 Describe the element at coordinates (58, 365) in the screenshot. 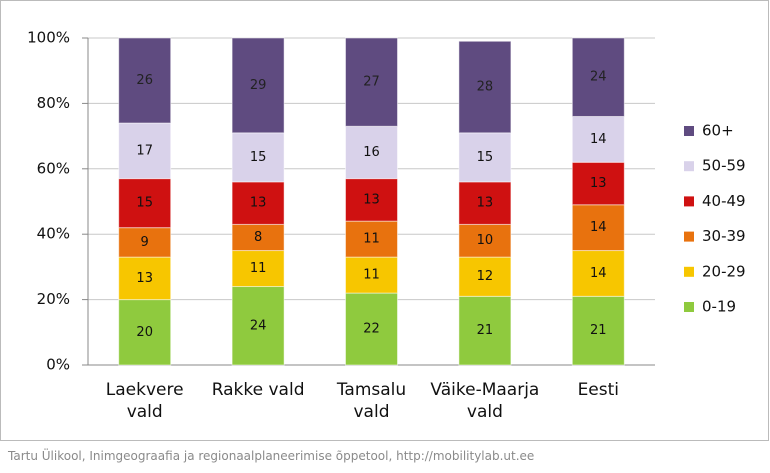

I see `y-tick-label: 0%` at that location.